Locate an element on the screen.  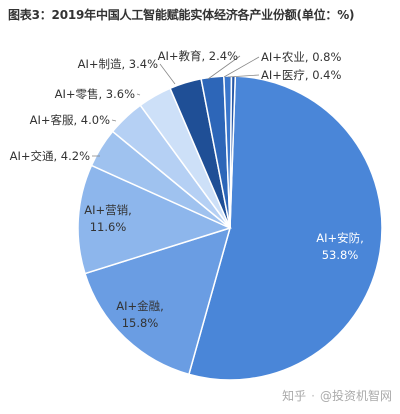
pie-slice-finance is located at coordinates (158, 301).